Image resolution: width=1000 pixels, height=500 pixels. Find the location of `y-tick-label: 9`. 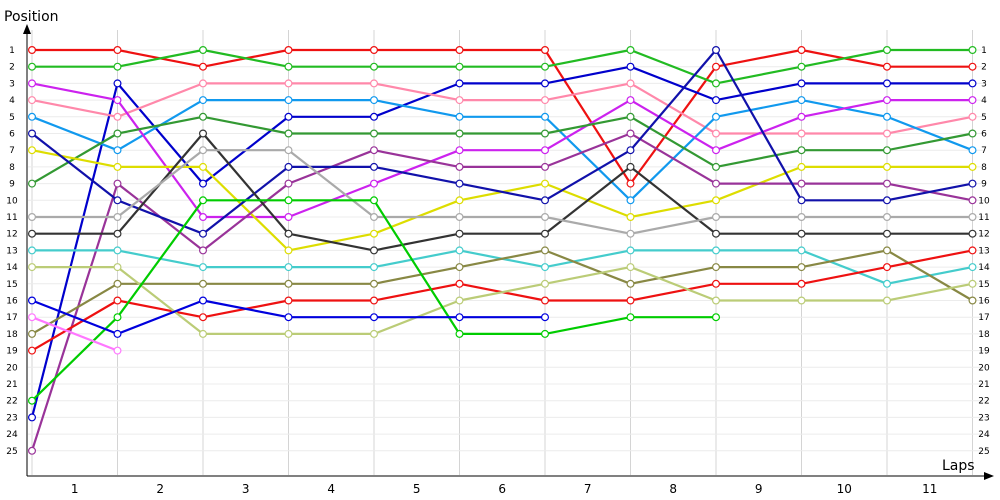

y-tick-label: 9 is located at coordinates (12, 185).